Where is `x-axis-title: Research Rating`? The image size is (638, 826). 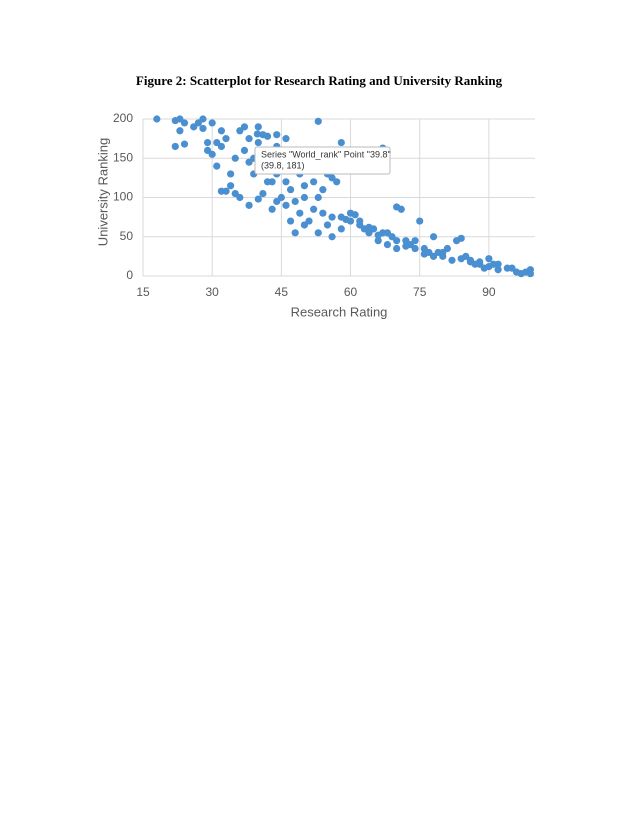 x-axis-title: Research Rating is located at coordinates (339, 311).